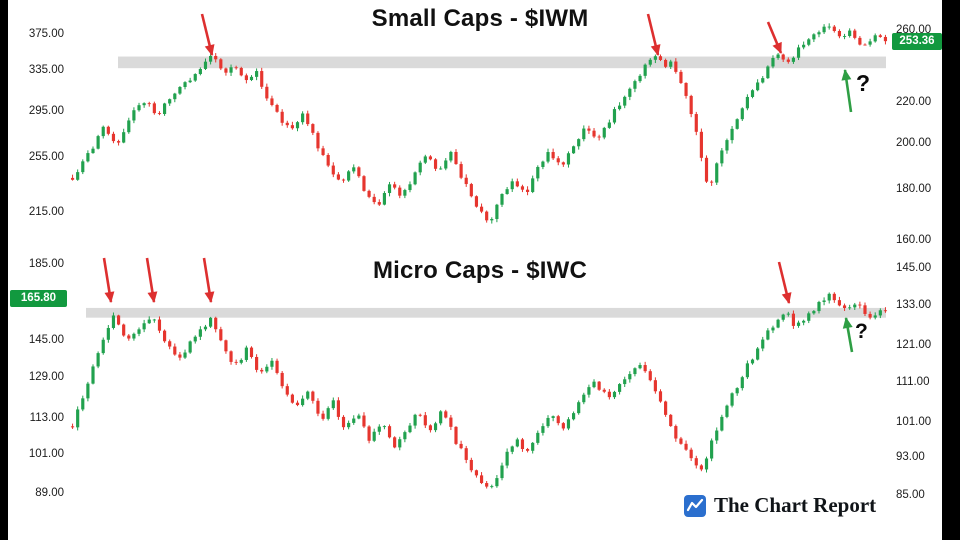 This screenshot has width=960, height=540. Describe the element at coordinates (480, 18) in the screenshot. I see `chart-title-small-caps: Small Caps - $IWM` at that location.